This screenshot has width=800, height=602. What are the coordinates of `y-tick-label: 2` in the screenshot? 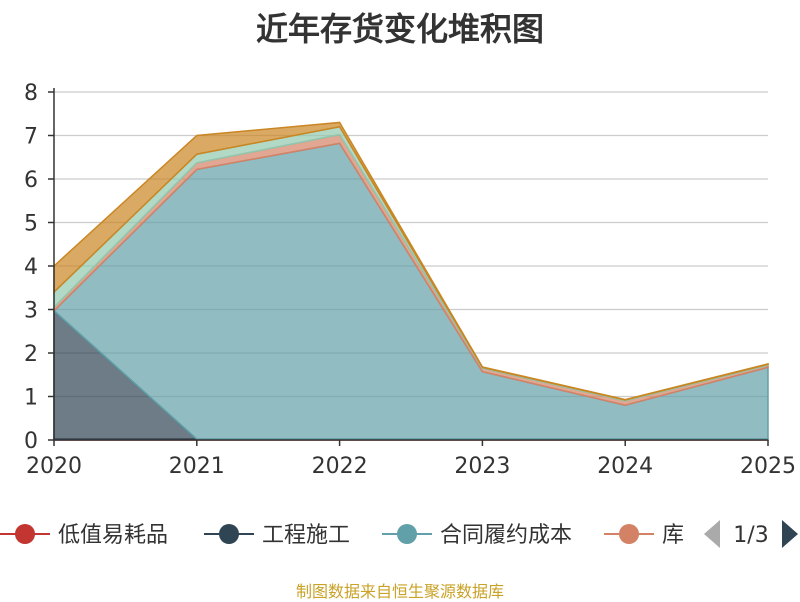 It's located at (31, 354).